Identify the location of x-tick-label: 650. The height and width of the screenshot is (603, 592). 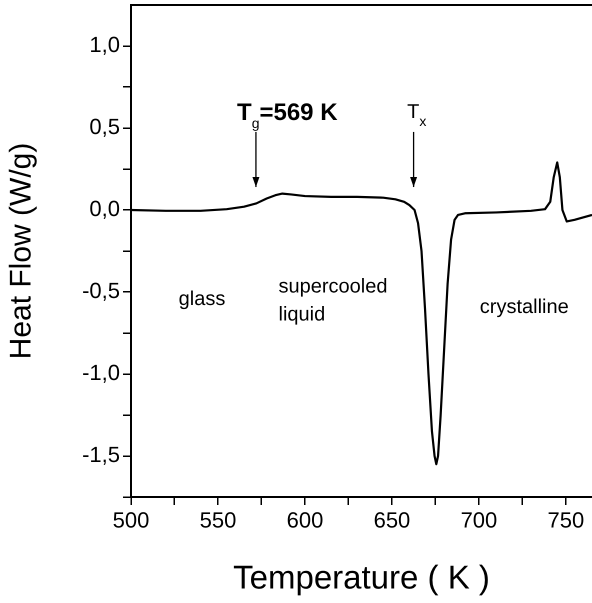
(392, 519).